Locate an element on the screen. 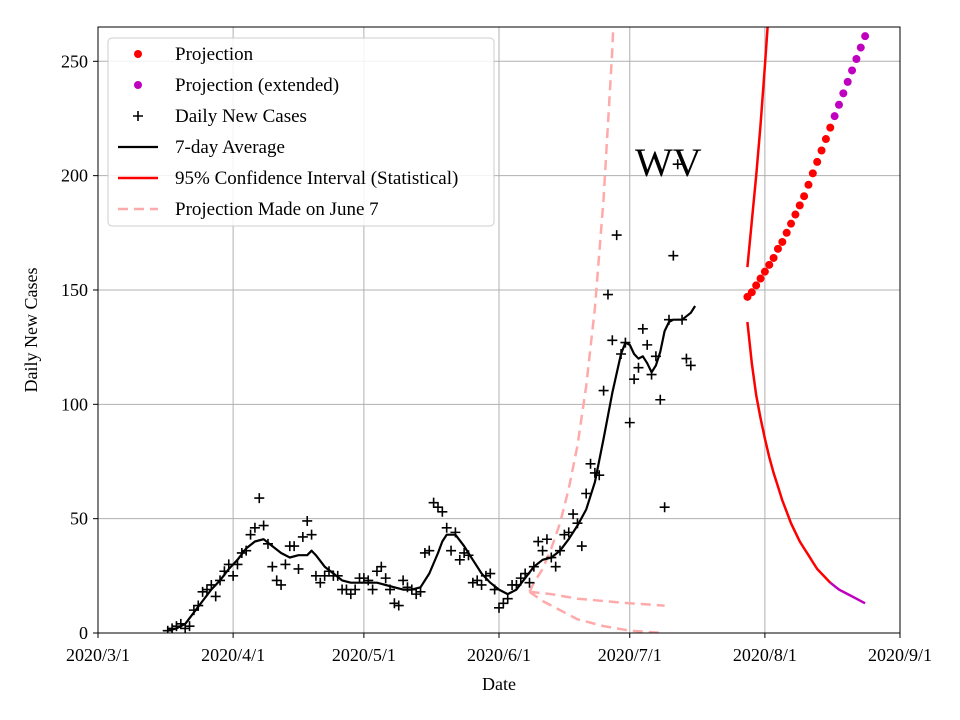 Image resolution: width=960 pixels, height=720 pixels. legend-label: 95% Confidence Interval (Statistical) is located at coordinates (316, 178).